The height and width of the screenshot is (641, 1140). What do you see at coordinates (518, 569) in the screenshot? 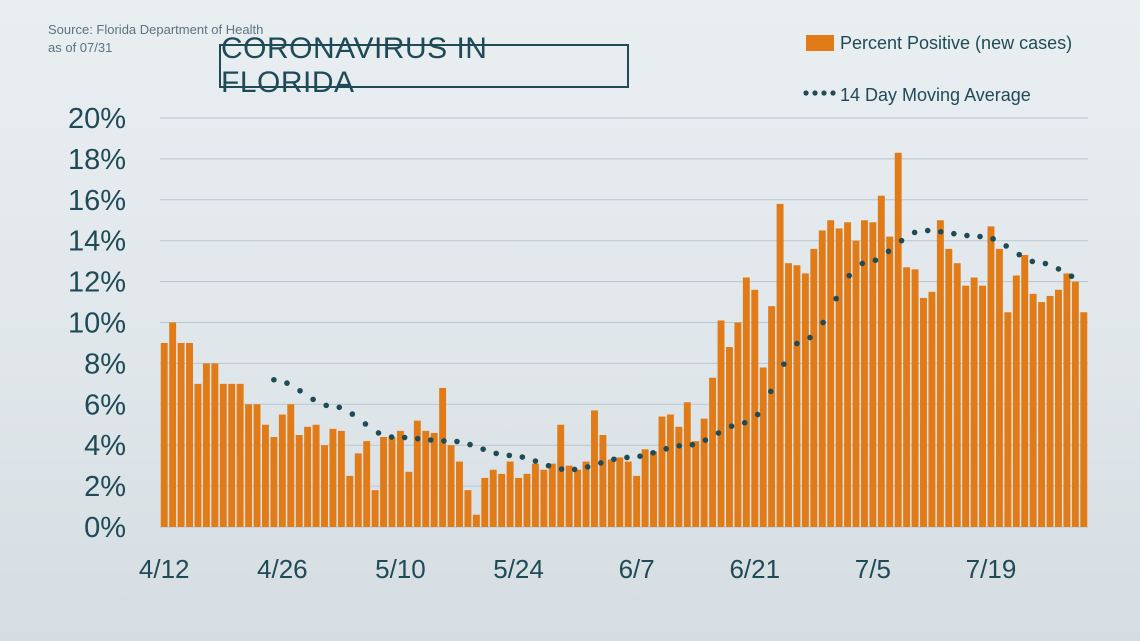
I see `x-tick-label: 5/24` at bounding box center [518, 569].